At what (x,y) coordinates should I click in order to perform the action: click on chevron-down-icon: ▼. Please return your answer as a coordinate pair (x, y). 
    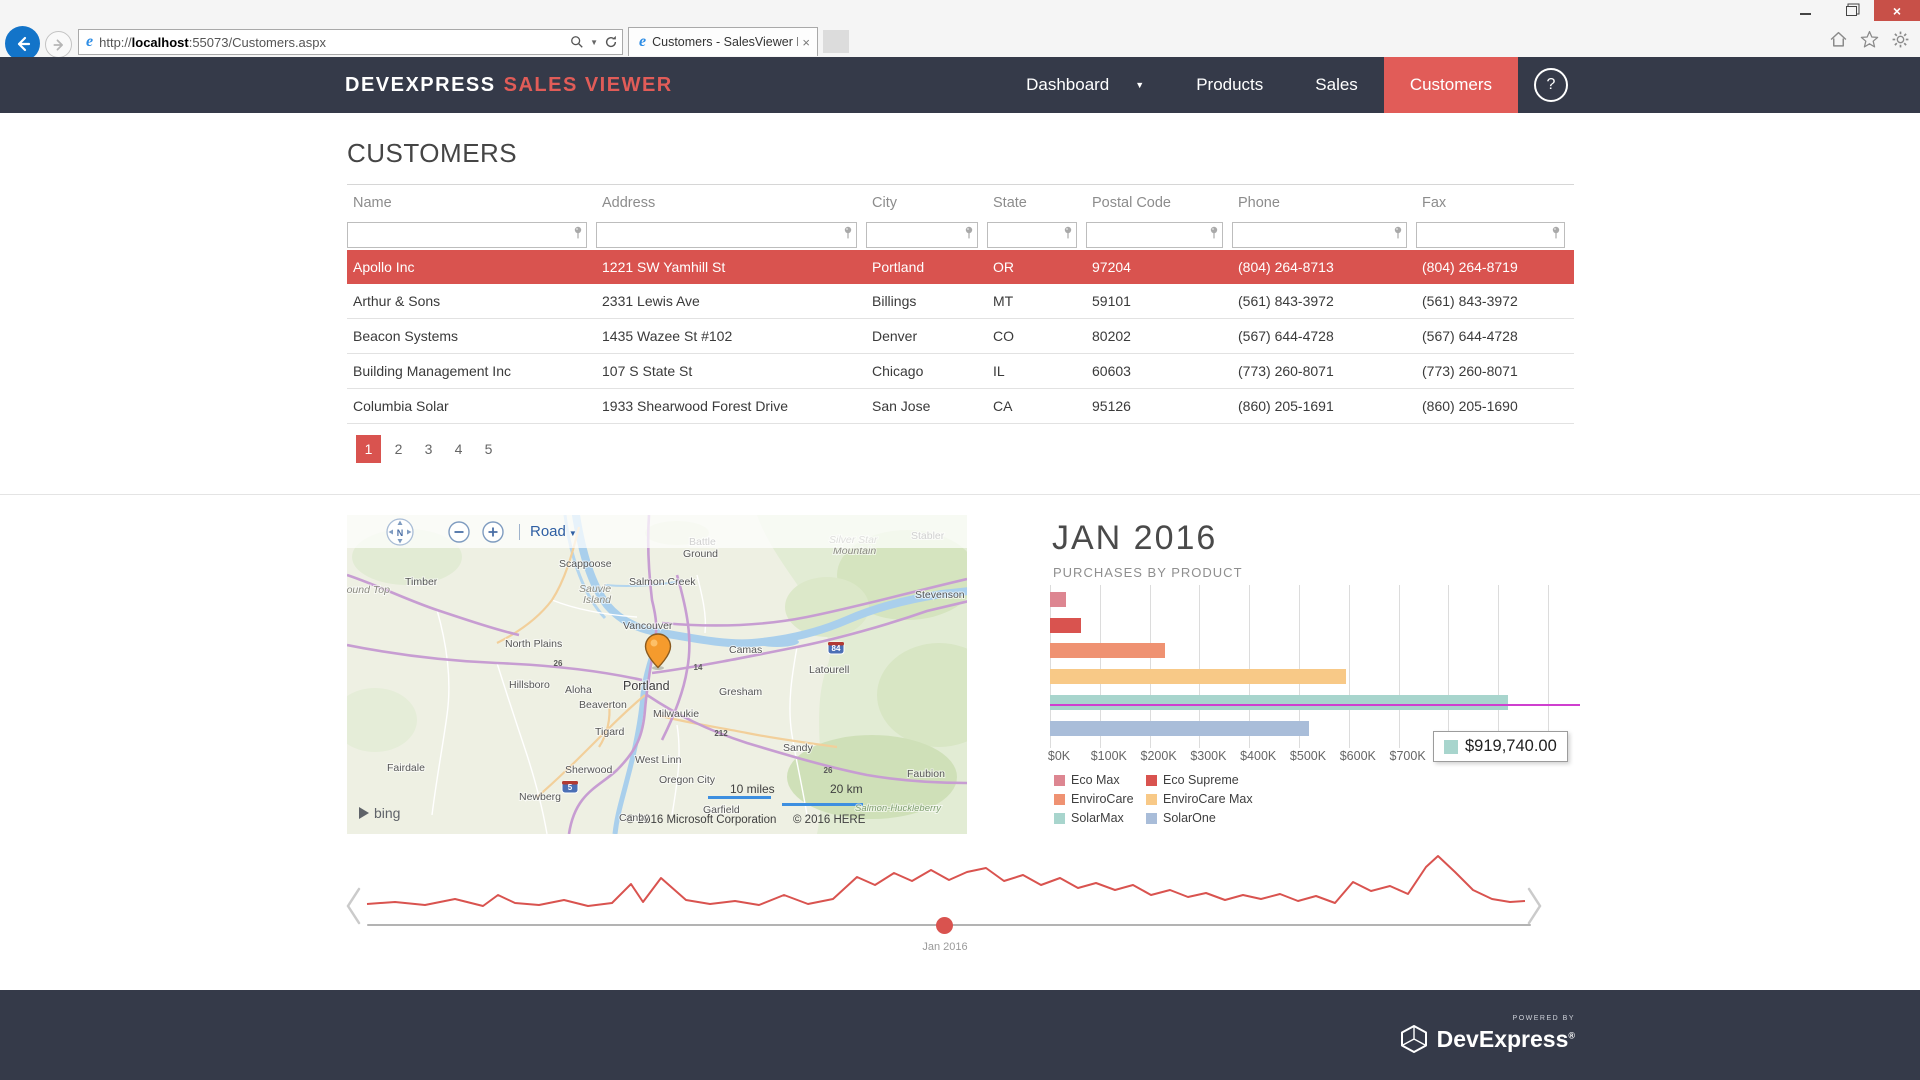
    Looking at the image, I should click on (594, 42).